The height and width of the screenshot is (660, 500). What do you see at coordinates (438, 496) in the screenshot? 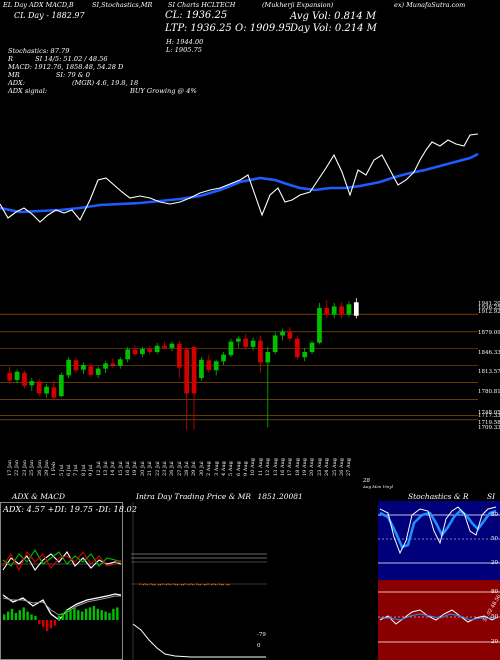
I see `stoch-title-text: Stochastics & R` at bounding box center [438, 496].